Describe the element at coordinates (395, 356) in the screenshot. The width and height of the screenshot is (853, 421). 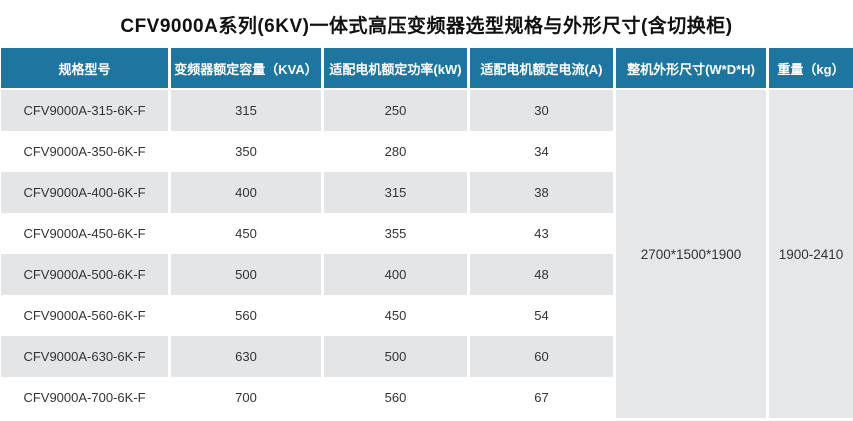
I see `power-cell: 500` at that location.